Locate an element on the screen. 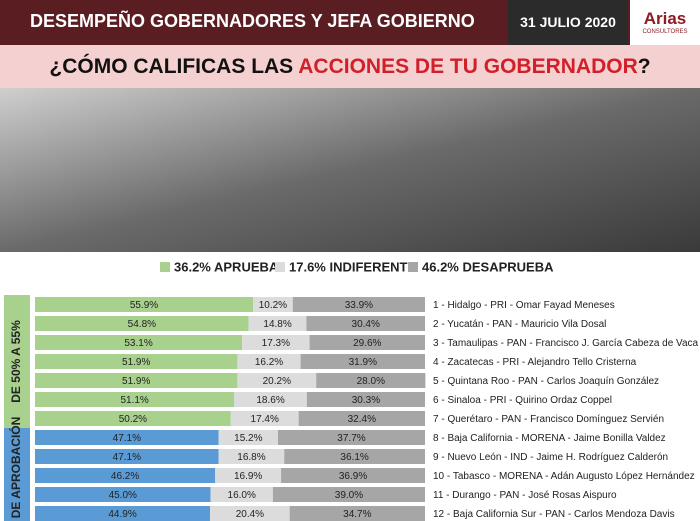 The width and height of the screenshot is (700, 521). logo: Arias CONSULTORES is located at coordinates (665, 22).